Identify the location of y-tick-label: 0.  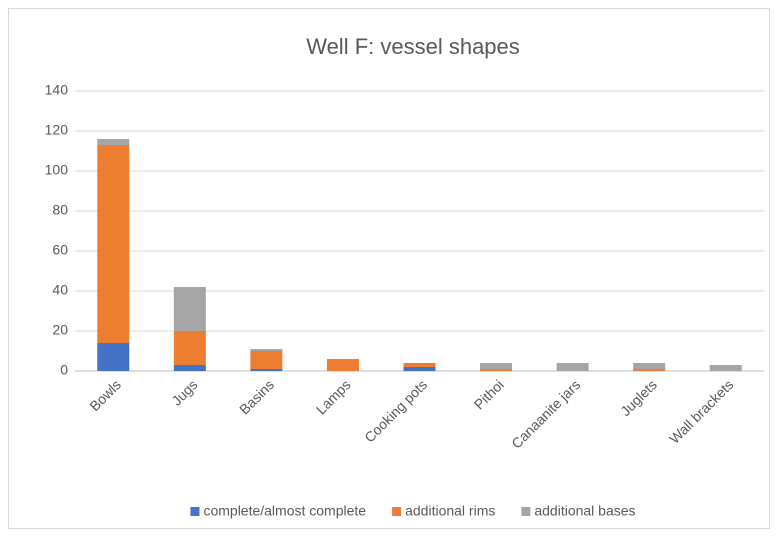
(64, 370).